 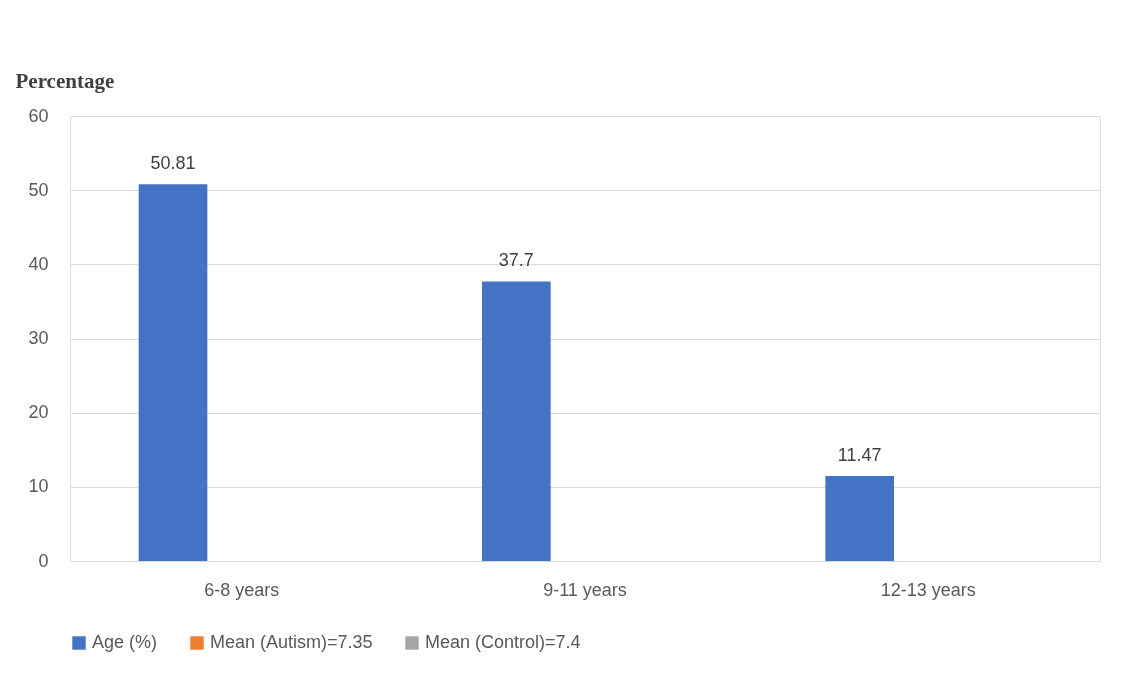 I want to click on legend-label: Age (%), so click(x=125, y=642).